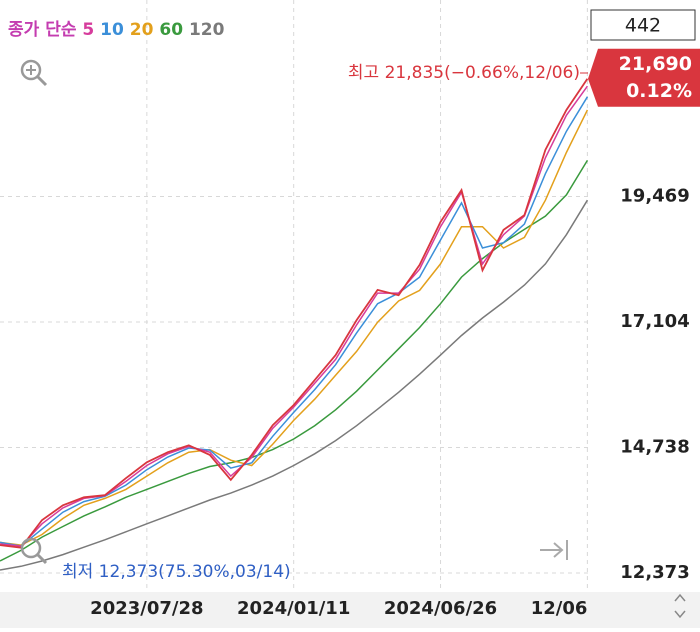 The width and height of the screenshot is (700, 632). What do you see at coordinates (440, 608) in the screenshot?
I see `x-tick-label: 2024/06/26` at bounding box center [440, 608].